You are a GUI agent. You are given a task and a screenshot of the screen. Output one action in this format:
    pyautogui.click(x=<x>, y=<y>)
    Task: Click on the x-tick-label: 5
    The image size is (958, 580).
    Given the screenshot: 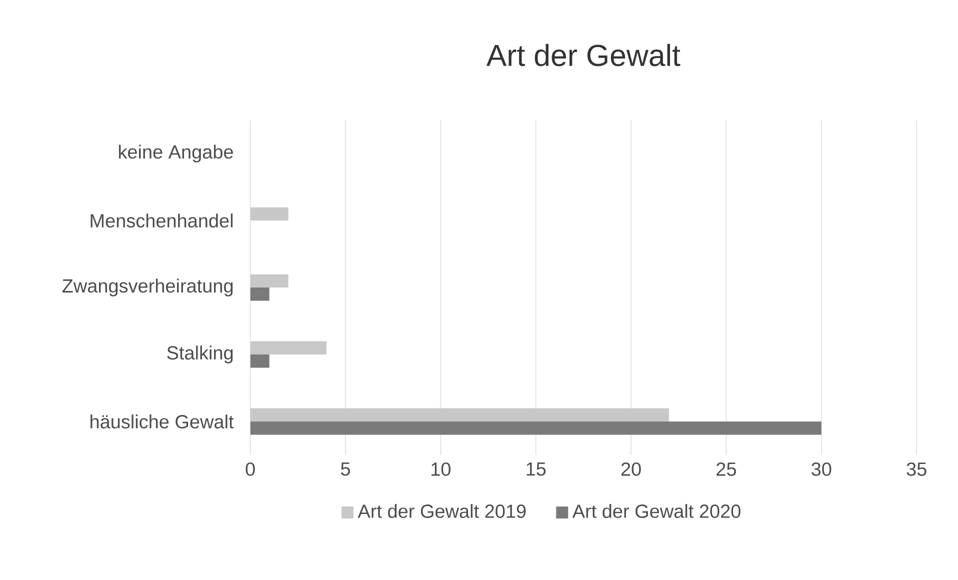 What is the action you would take?
    pyautogui.click(x=345, y=469)
    